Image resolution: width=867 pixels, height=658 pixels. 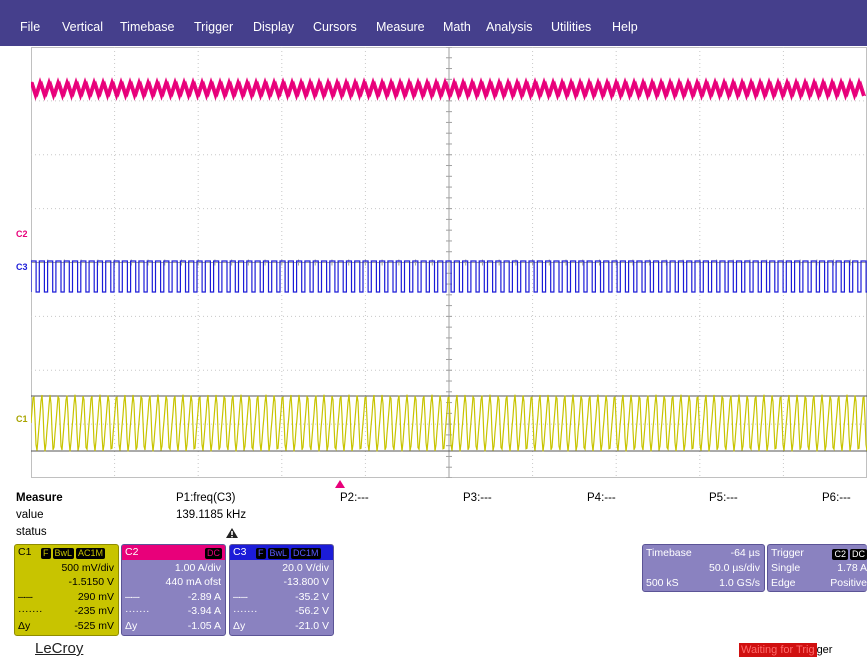 What do you see at coordinates (204, 626) in the screenshot?
I see `c2-dy: -1.05 A` at bounding box center [204, 626].